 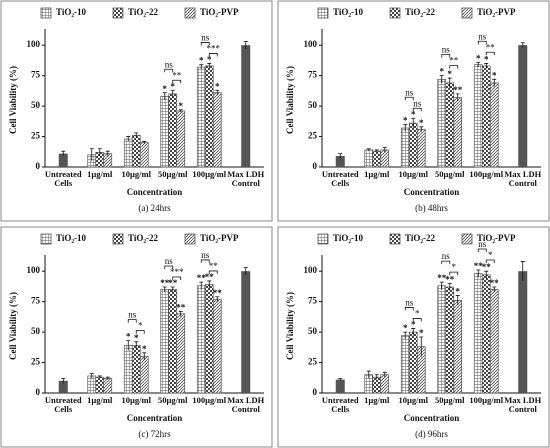 I want to click on y-tick-label: 75, so click(x=313, y=301).